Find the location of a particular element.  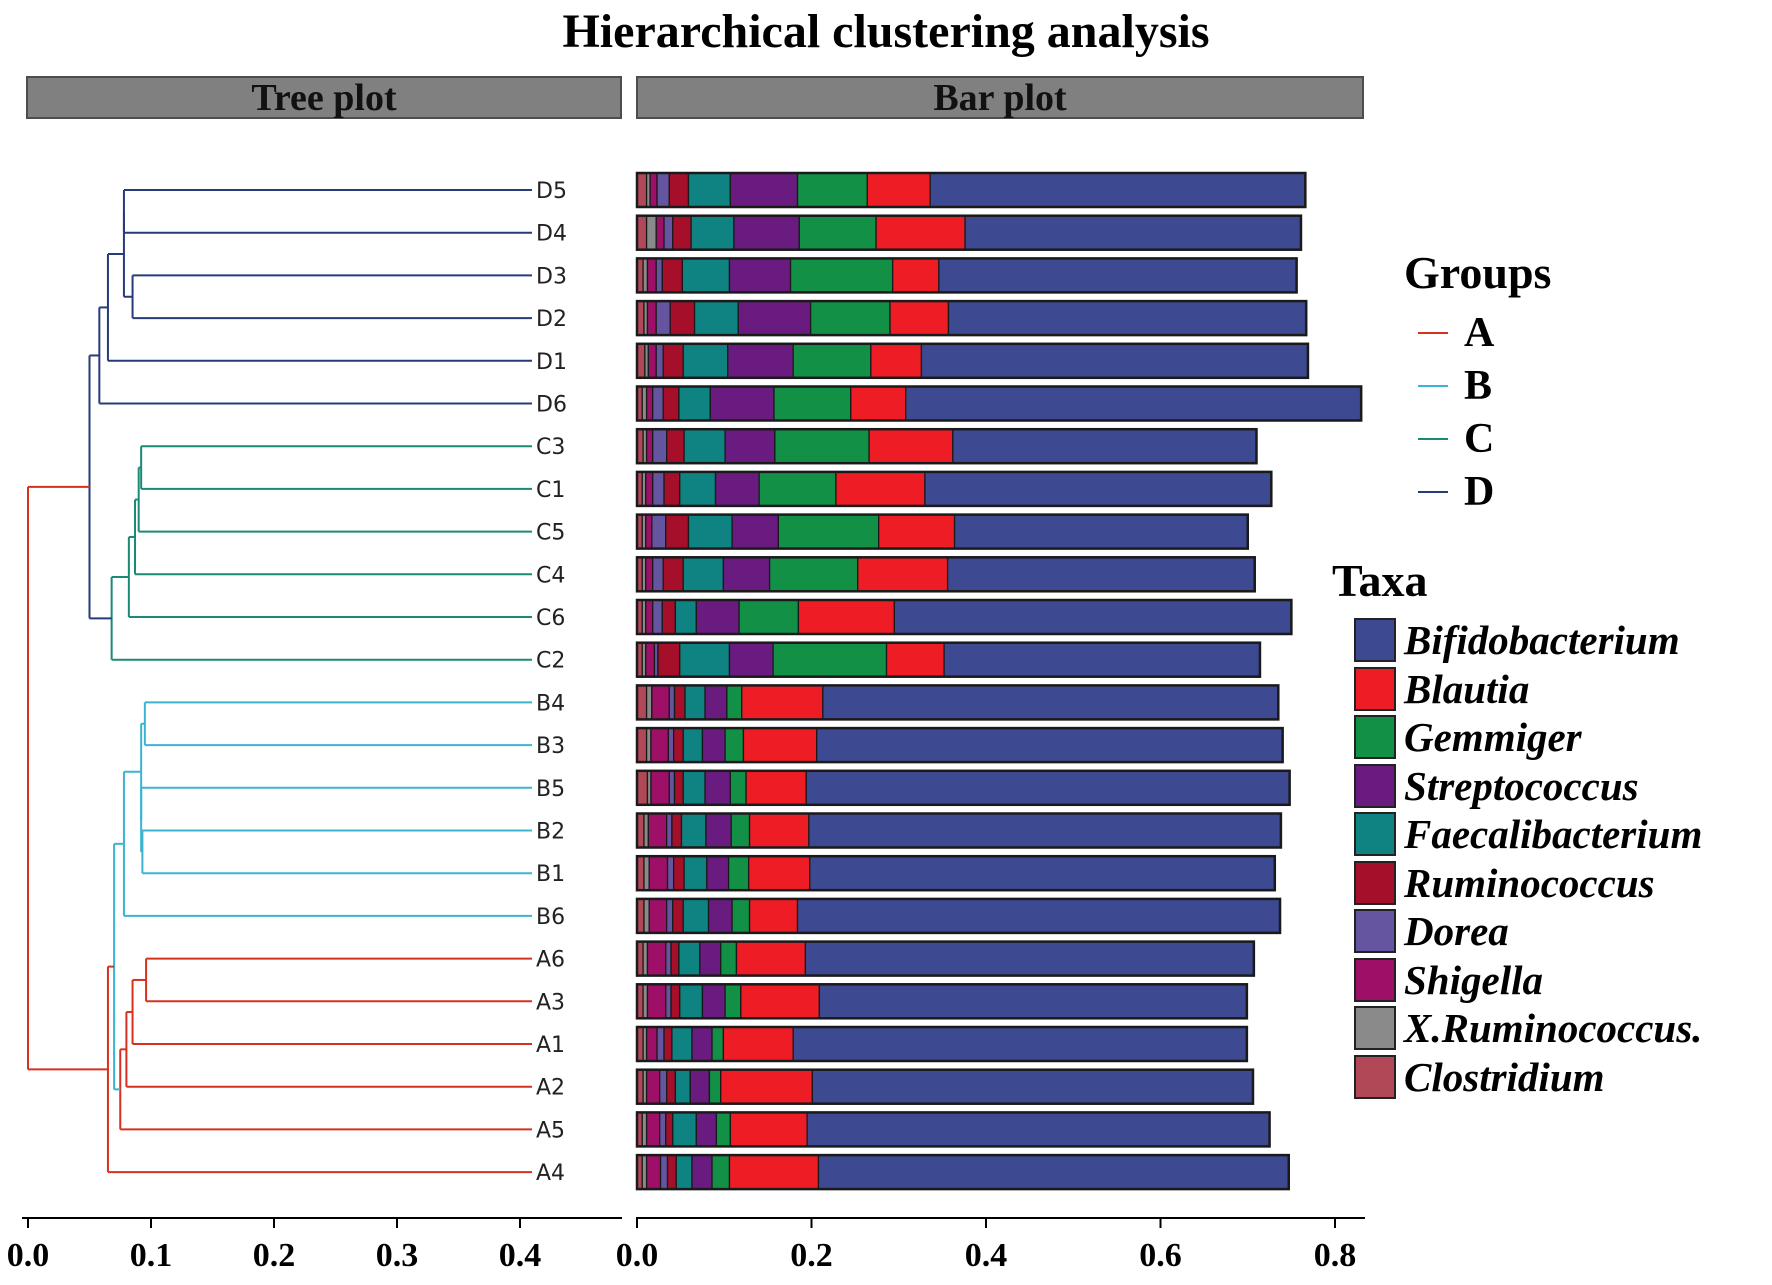

bar-segment-b4-faecalibacterium is located at coordinates (695, 702).